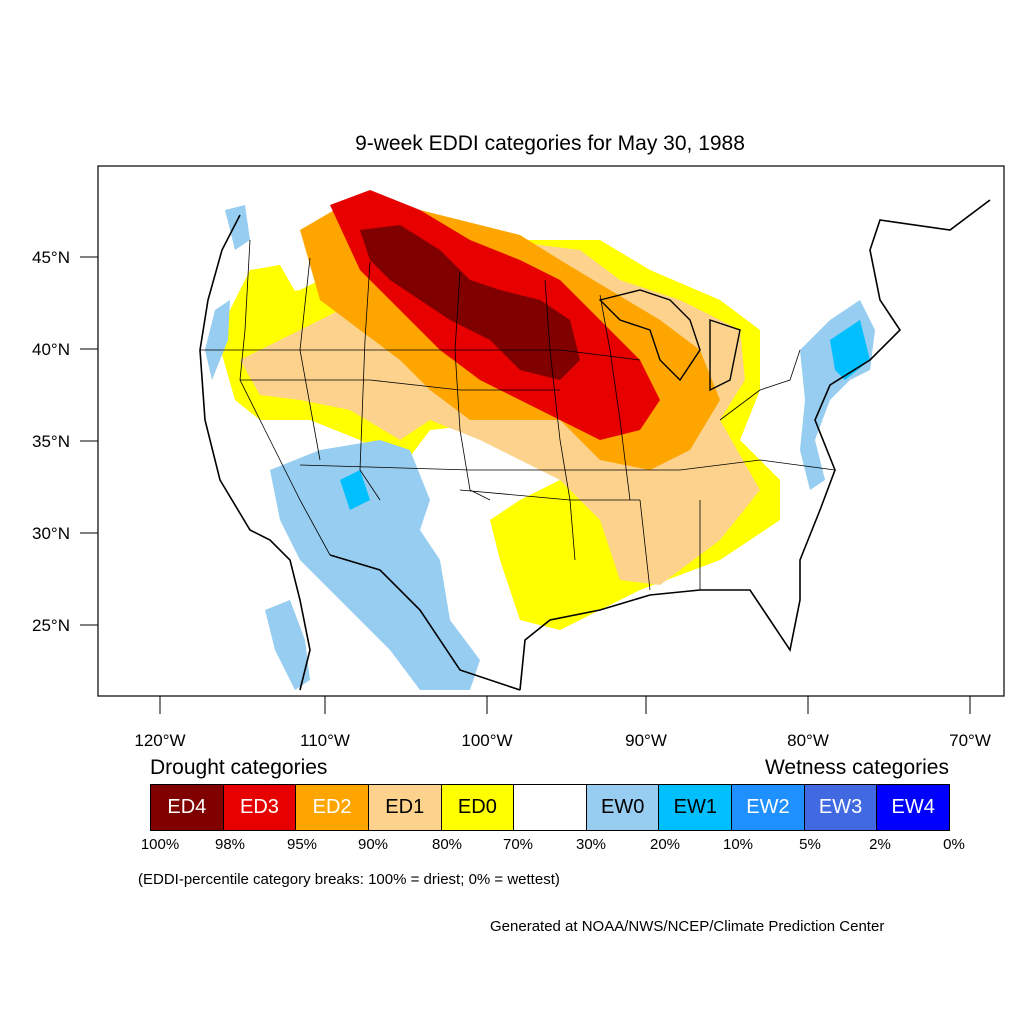 The height and width of the screenshot is (1024, 1024). I want to click on ew1-region-ne, so click(850, 350).